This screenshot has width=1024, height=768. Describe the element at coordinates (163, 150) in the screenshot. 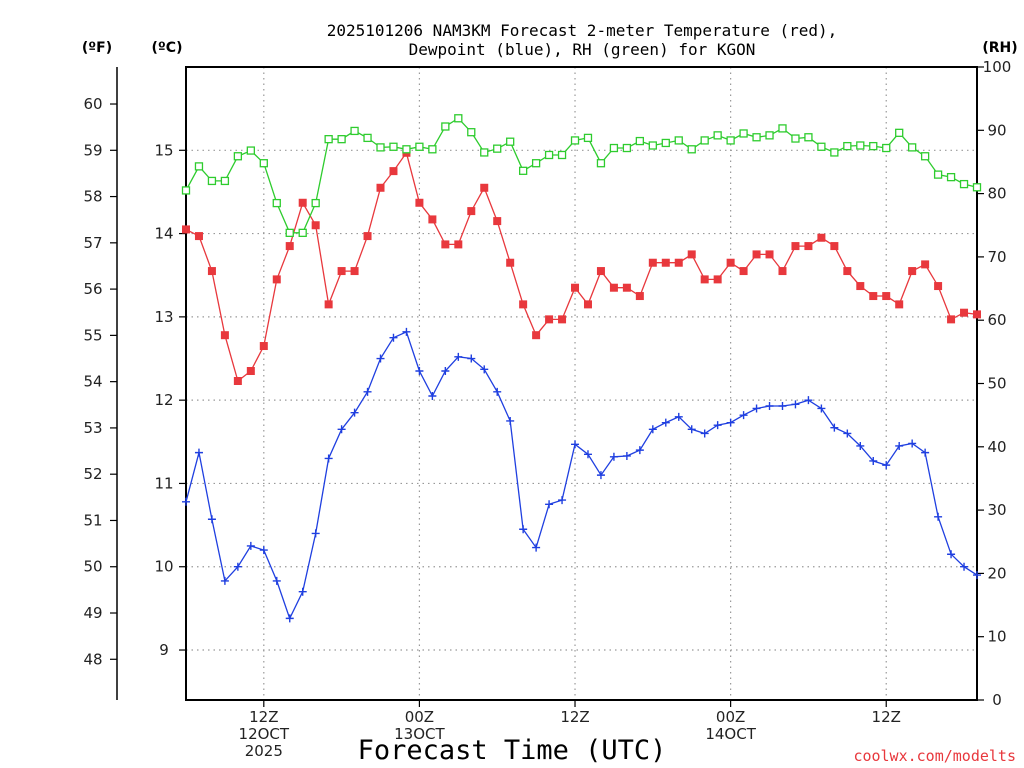

I see `tick-label-c: 15` at that location.